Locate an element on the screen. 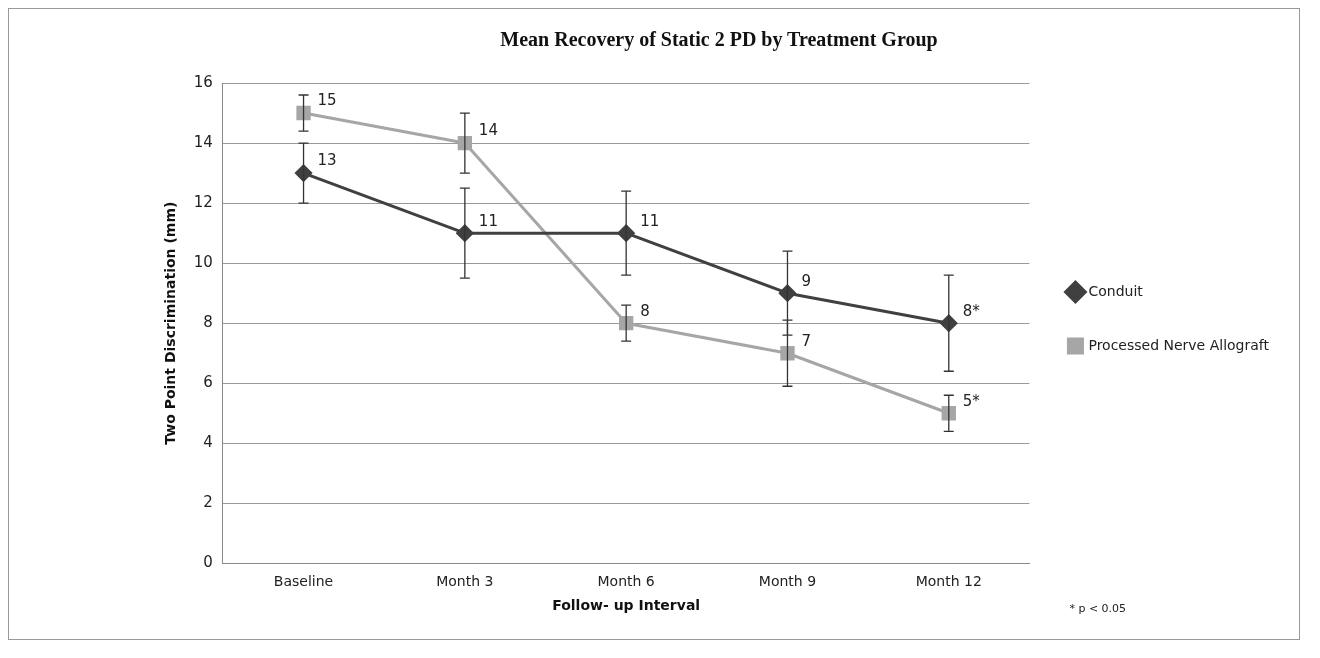 The image size is (1320, 658). data-label: 9 is located at coordinates (806, 280).